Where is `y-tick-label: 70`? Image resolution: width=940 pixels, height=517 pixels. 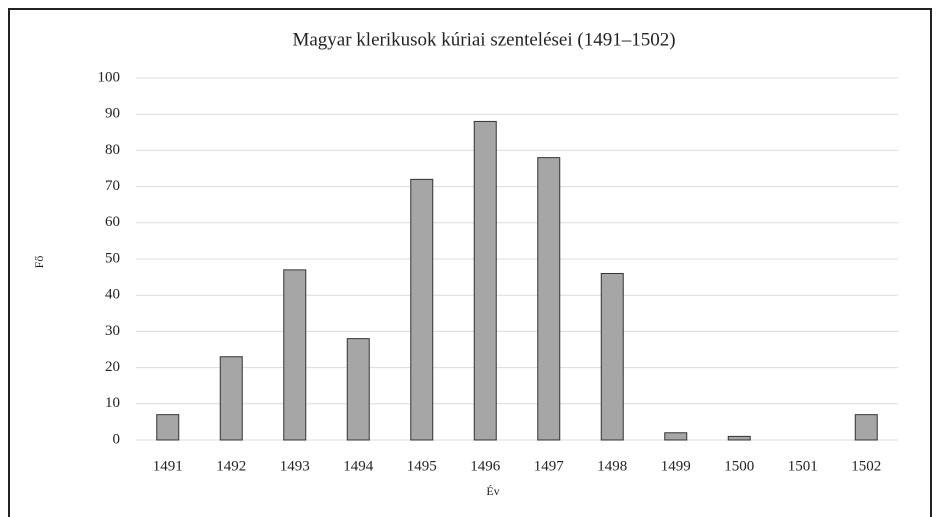 y-tick-label: 70 is located at coordinates (112, 186).